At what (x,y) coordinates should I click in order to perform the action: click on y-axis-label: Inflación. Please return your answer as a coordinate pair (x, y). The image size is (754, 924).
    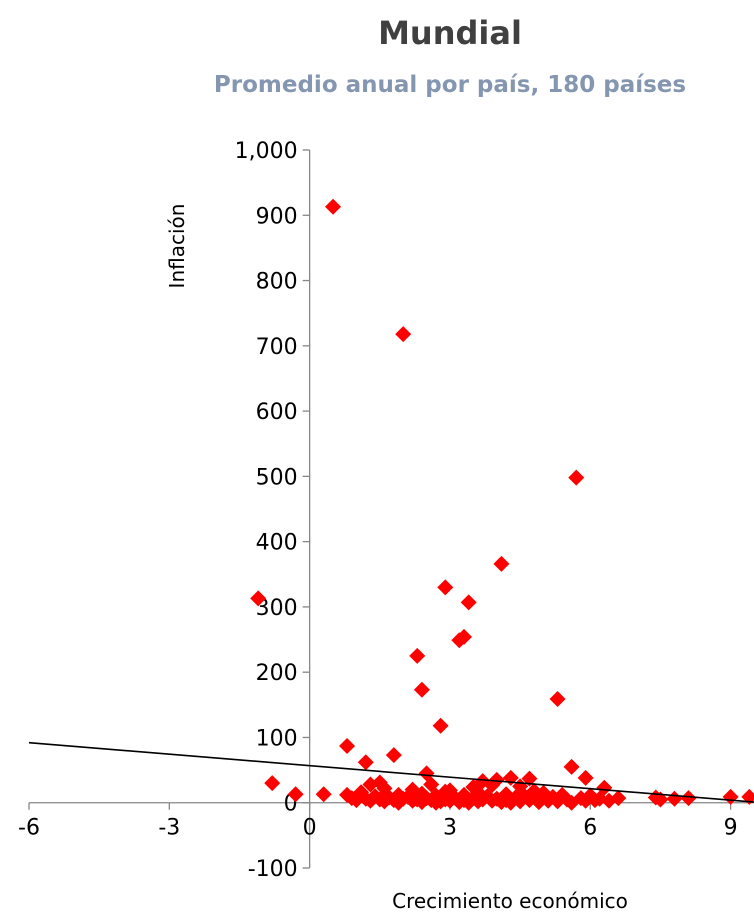
    Looking at the image, I should click on (177, 246).